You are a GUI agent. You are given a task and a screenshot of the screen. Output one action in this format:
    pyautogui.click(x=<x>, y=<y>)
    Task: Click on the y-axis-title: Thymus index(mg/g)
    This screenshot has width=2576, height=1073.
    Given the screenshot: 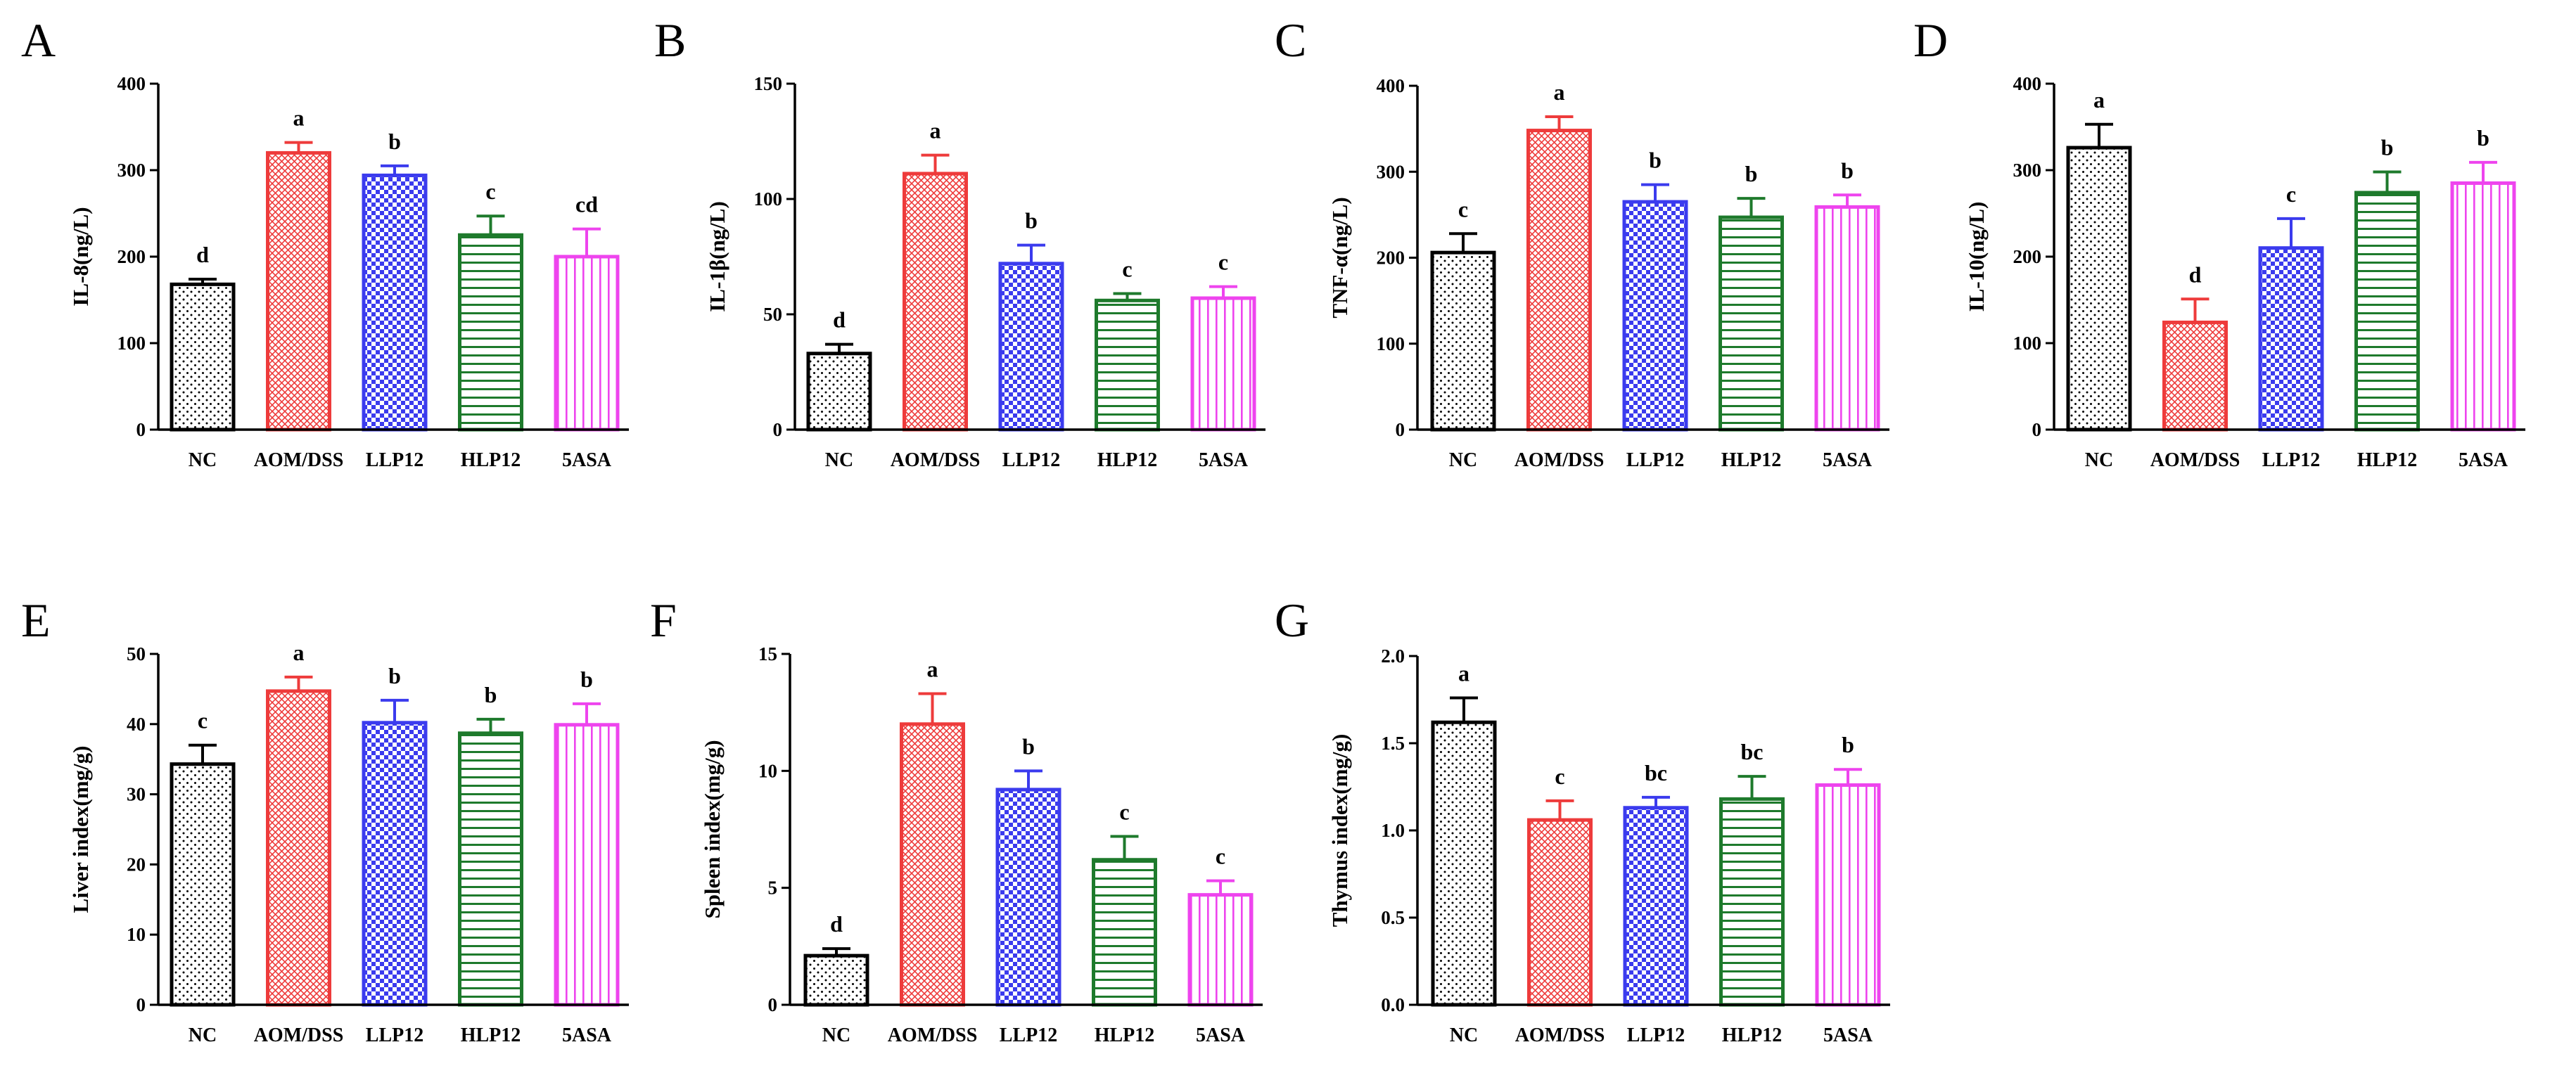 What is the action you would take?
    pyautogui.click(x=1339, y=831)
    